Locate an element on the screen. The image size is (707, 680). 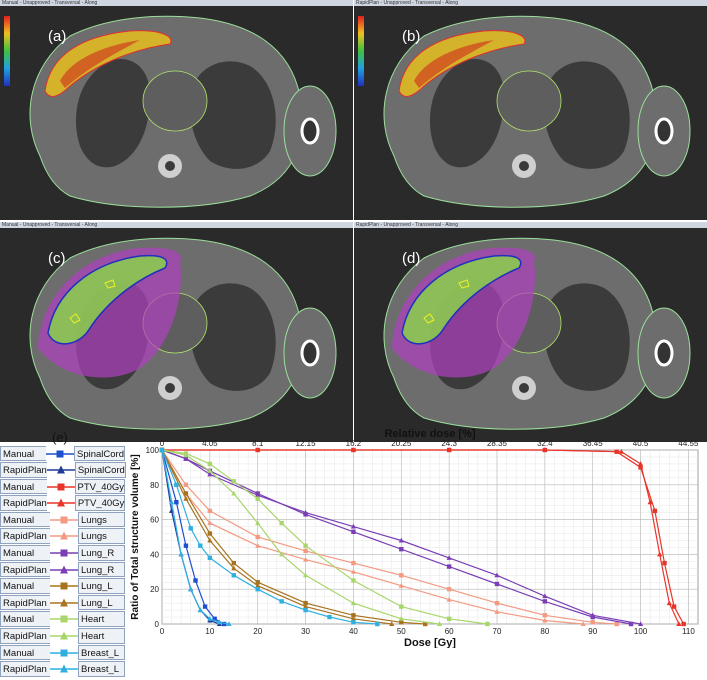
x-tick-label: 50 is located at coordinates (401, 631).